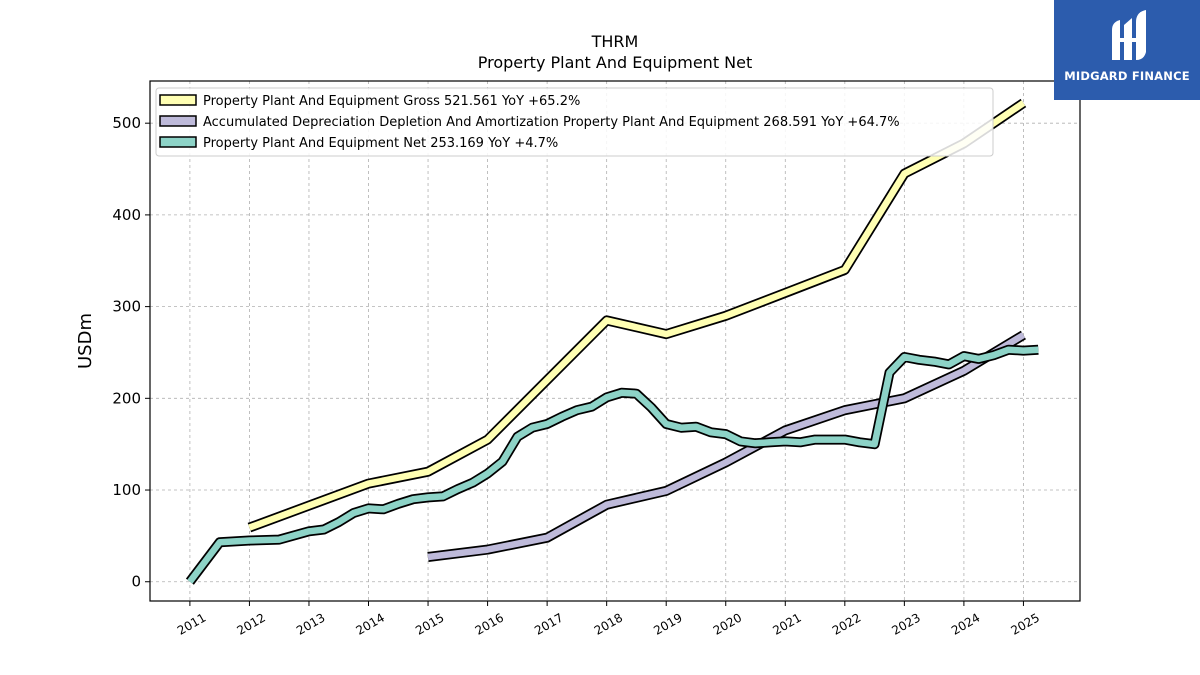  What do you see at coordinates (126, 398) in the screenshot?
I see `y-tick-label: 200` at bounding box center [126, 398].